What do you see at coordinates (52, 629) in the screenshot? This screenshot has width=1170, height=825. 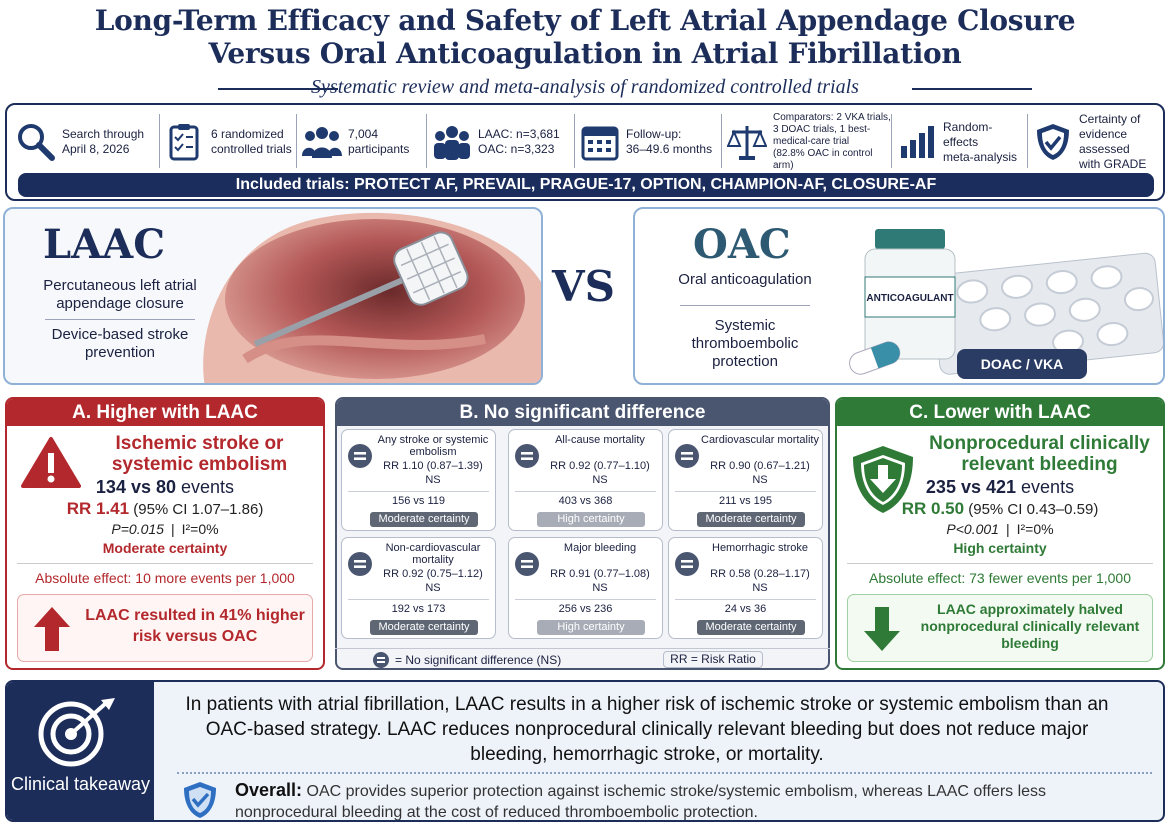 I see `arrow-up-icon` at bounding box center [52, 629].